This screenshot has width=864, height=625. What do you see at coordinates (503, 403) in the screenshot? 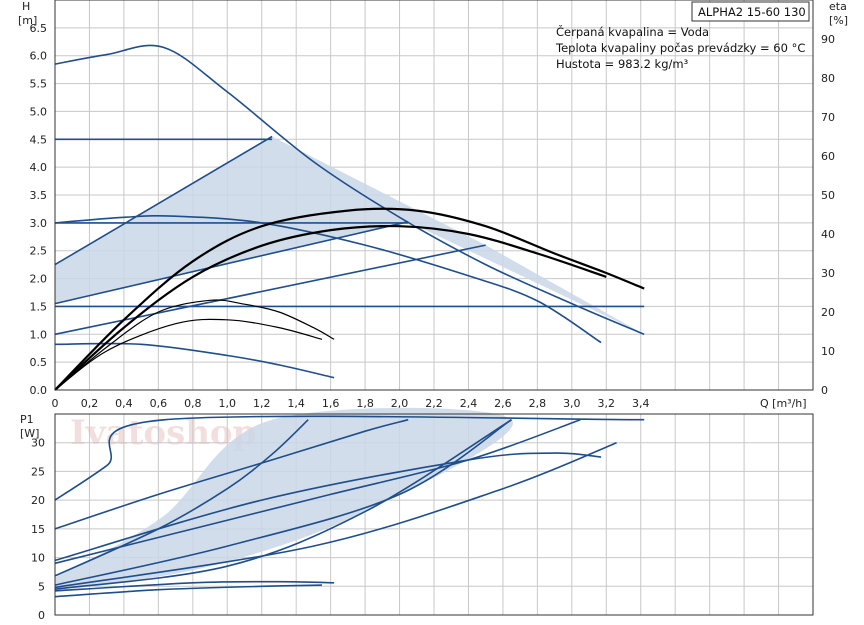
I see `x-tick-label: 2,6` at bounding box center [503, 403].